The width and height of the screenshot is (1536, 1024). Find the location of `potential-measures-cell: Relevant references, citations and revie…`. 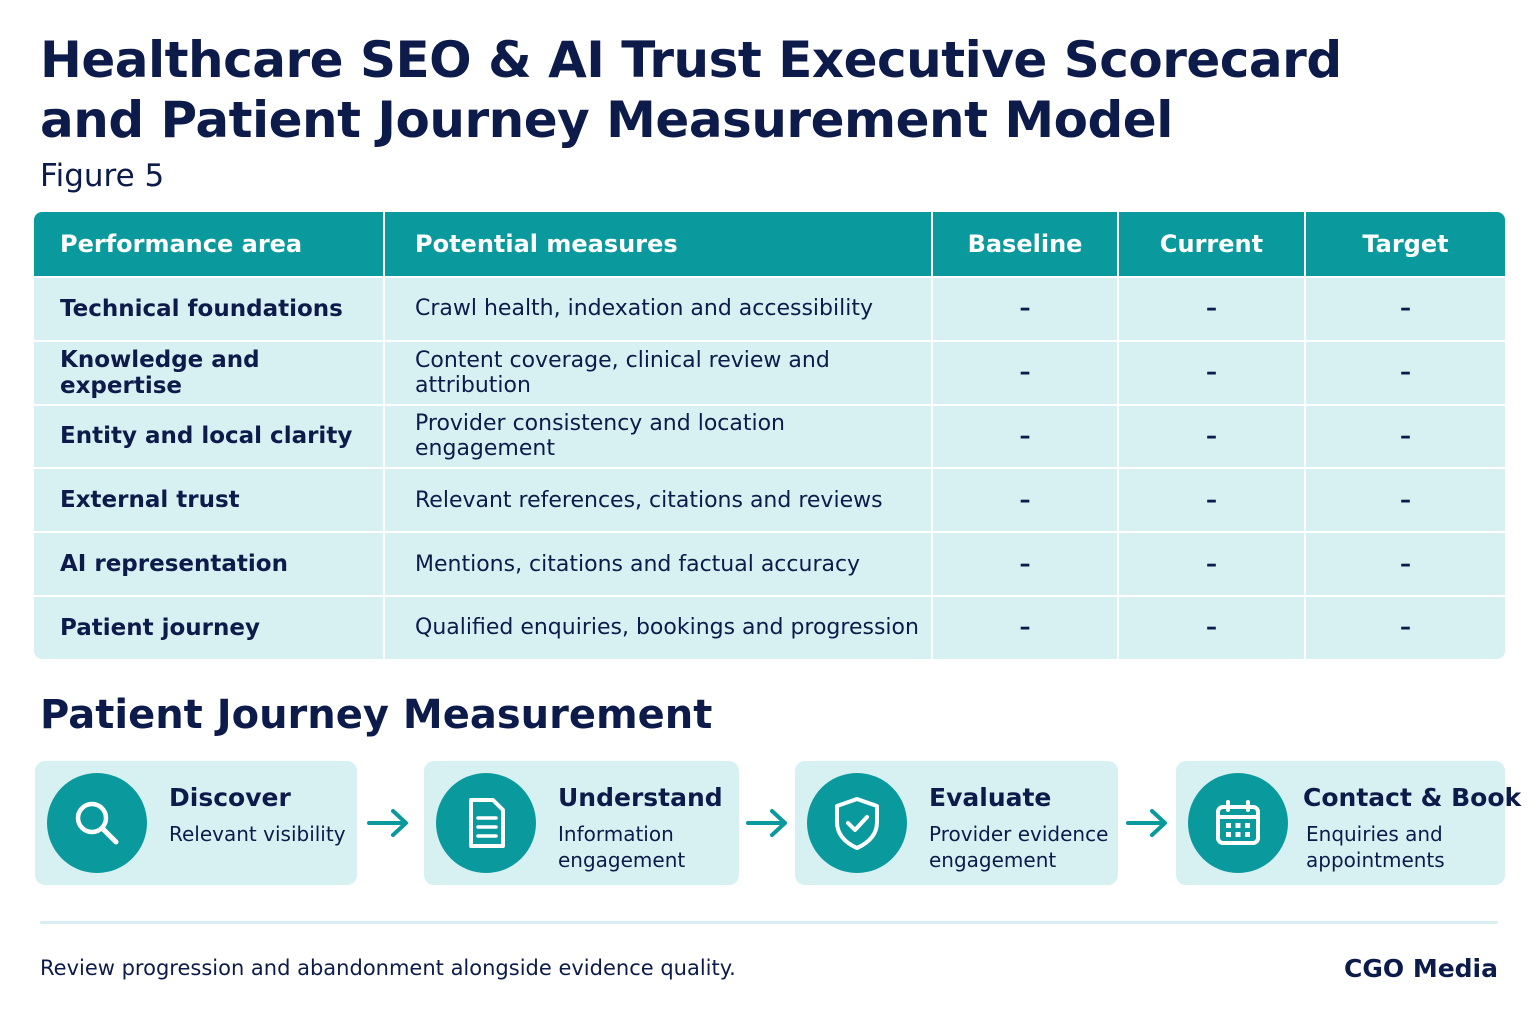

potential-measures-cell: Relevant references, citations and revie… is located at coordinates (659, 500).